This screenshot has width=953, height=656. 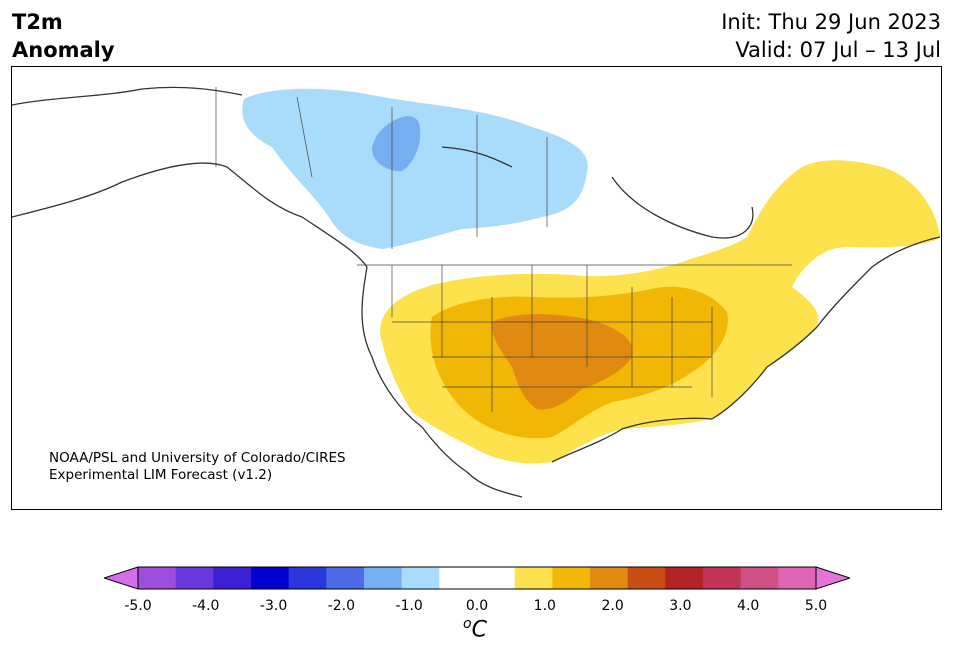 What do you see at coordinates (748, 606) in the screenshot?
I see `colorbar-tick-label: 4.0` at bounding box center [748, 606].